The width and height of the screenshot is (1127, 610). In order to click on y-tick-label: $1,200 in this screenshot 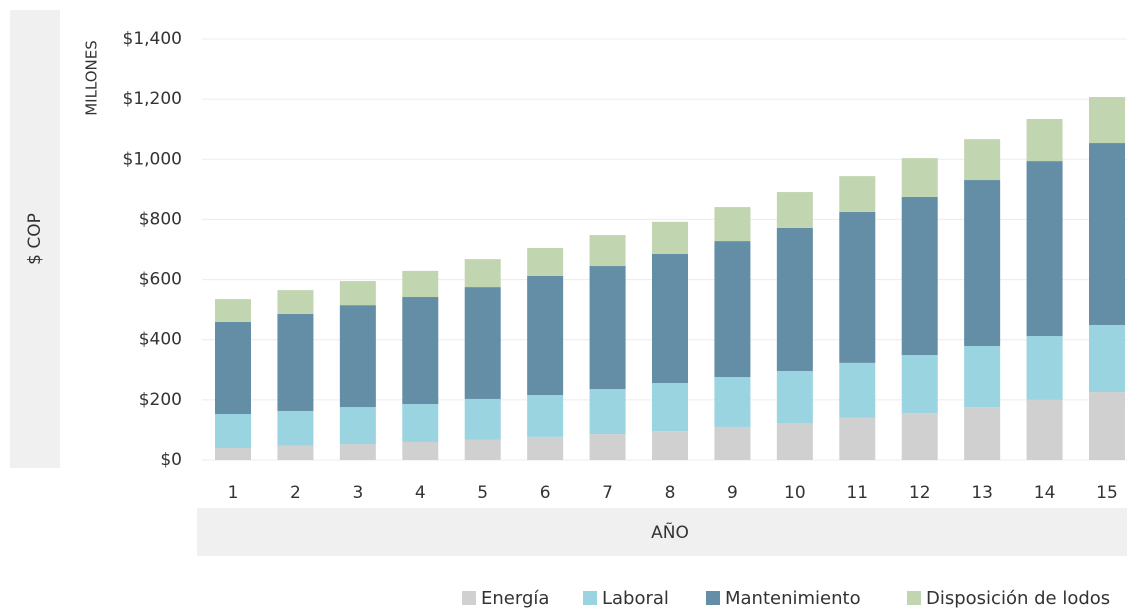, I will do `click(152, 99)`.